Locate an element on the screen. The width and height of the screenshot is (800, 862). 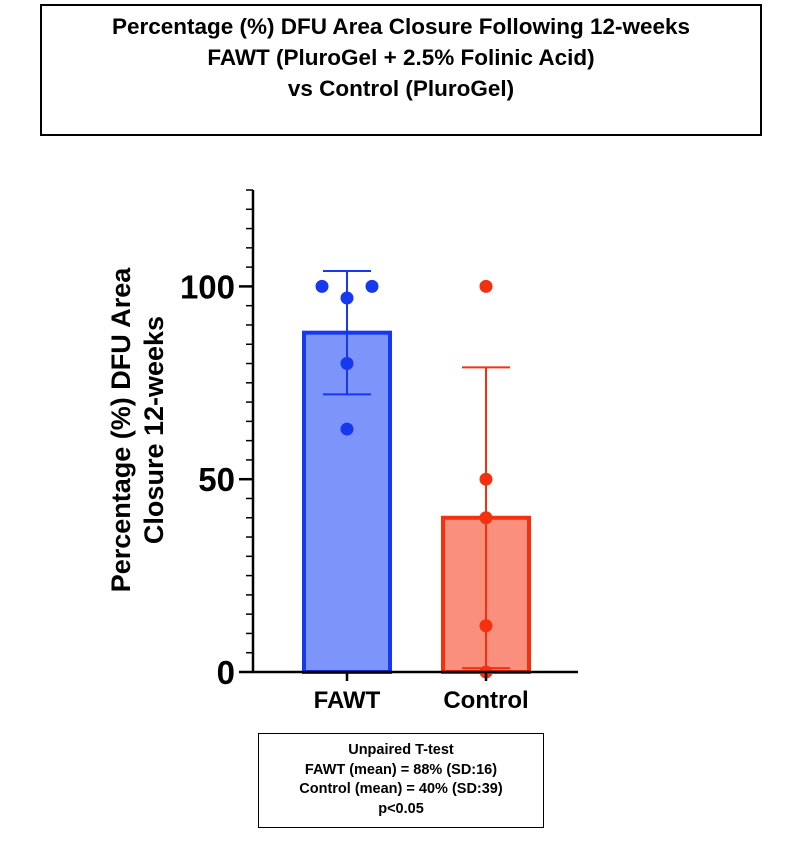
stats-line-1: Unpaired T-test is located at coordinates (401, 750).